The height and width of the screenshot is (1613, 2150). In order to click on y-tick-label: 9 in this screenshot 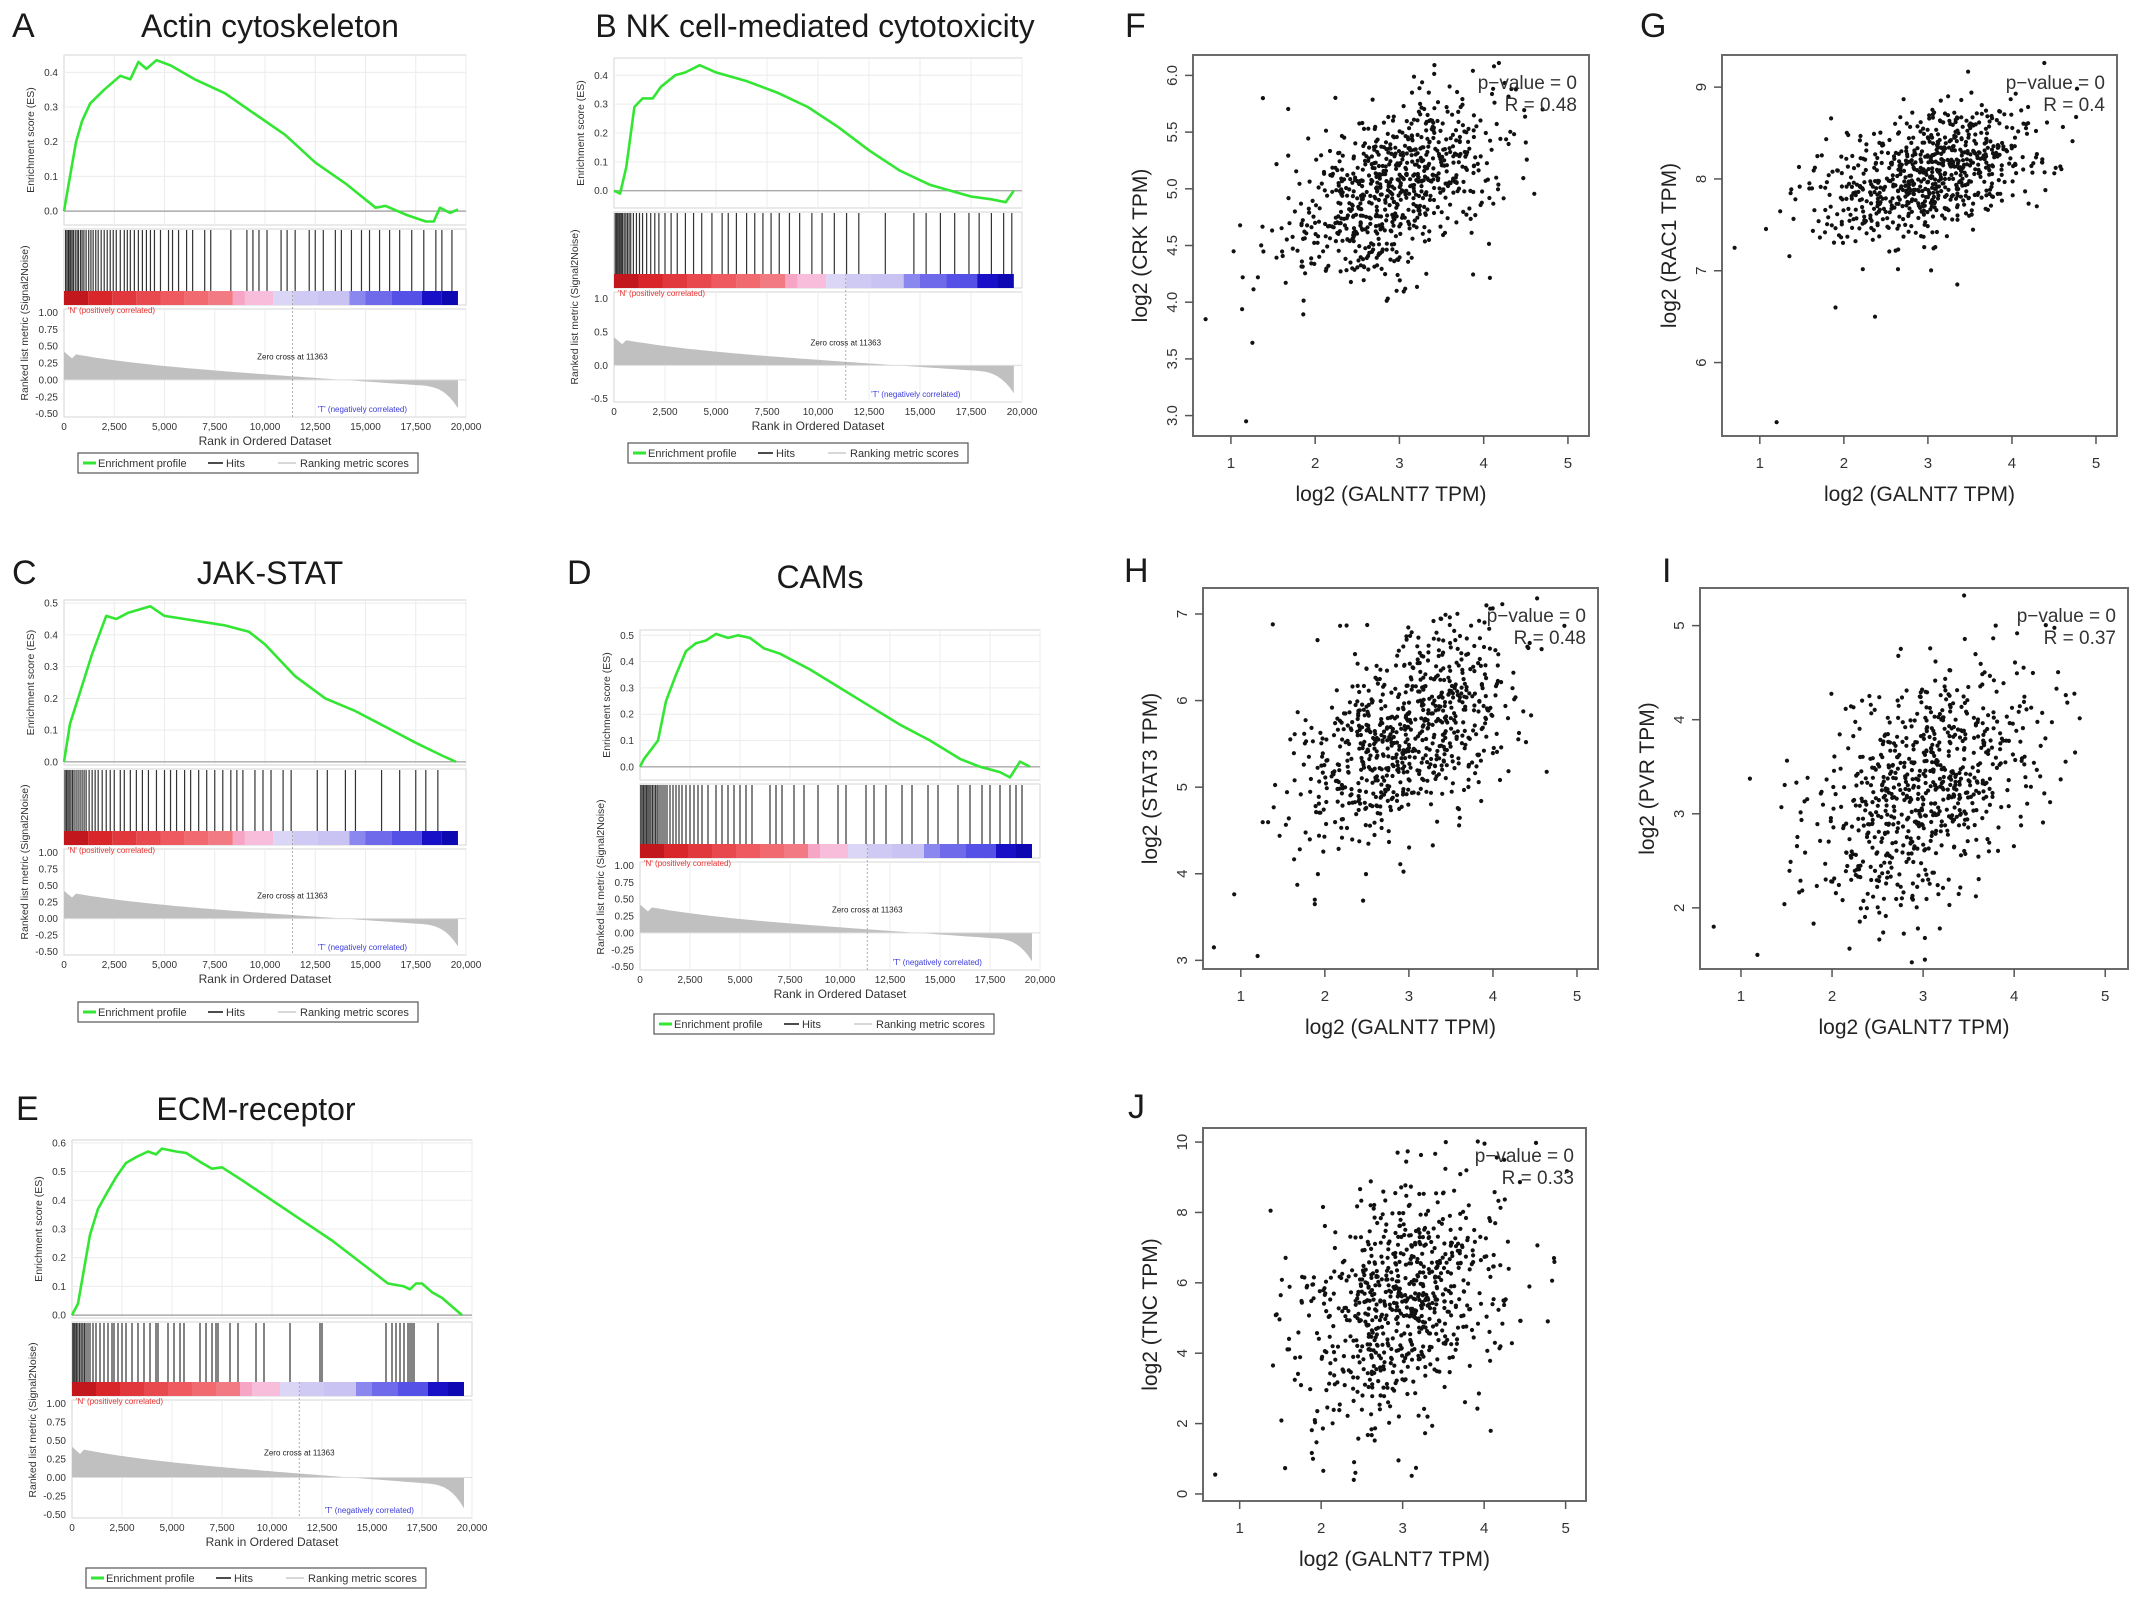, I will do `click(1701, 87)`.